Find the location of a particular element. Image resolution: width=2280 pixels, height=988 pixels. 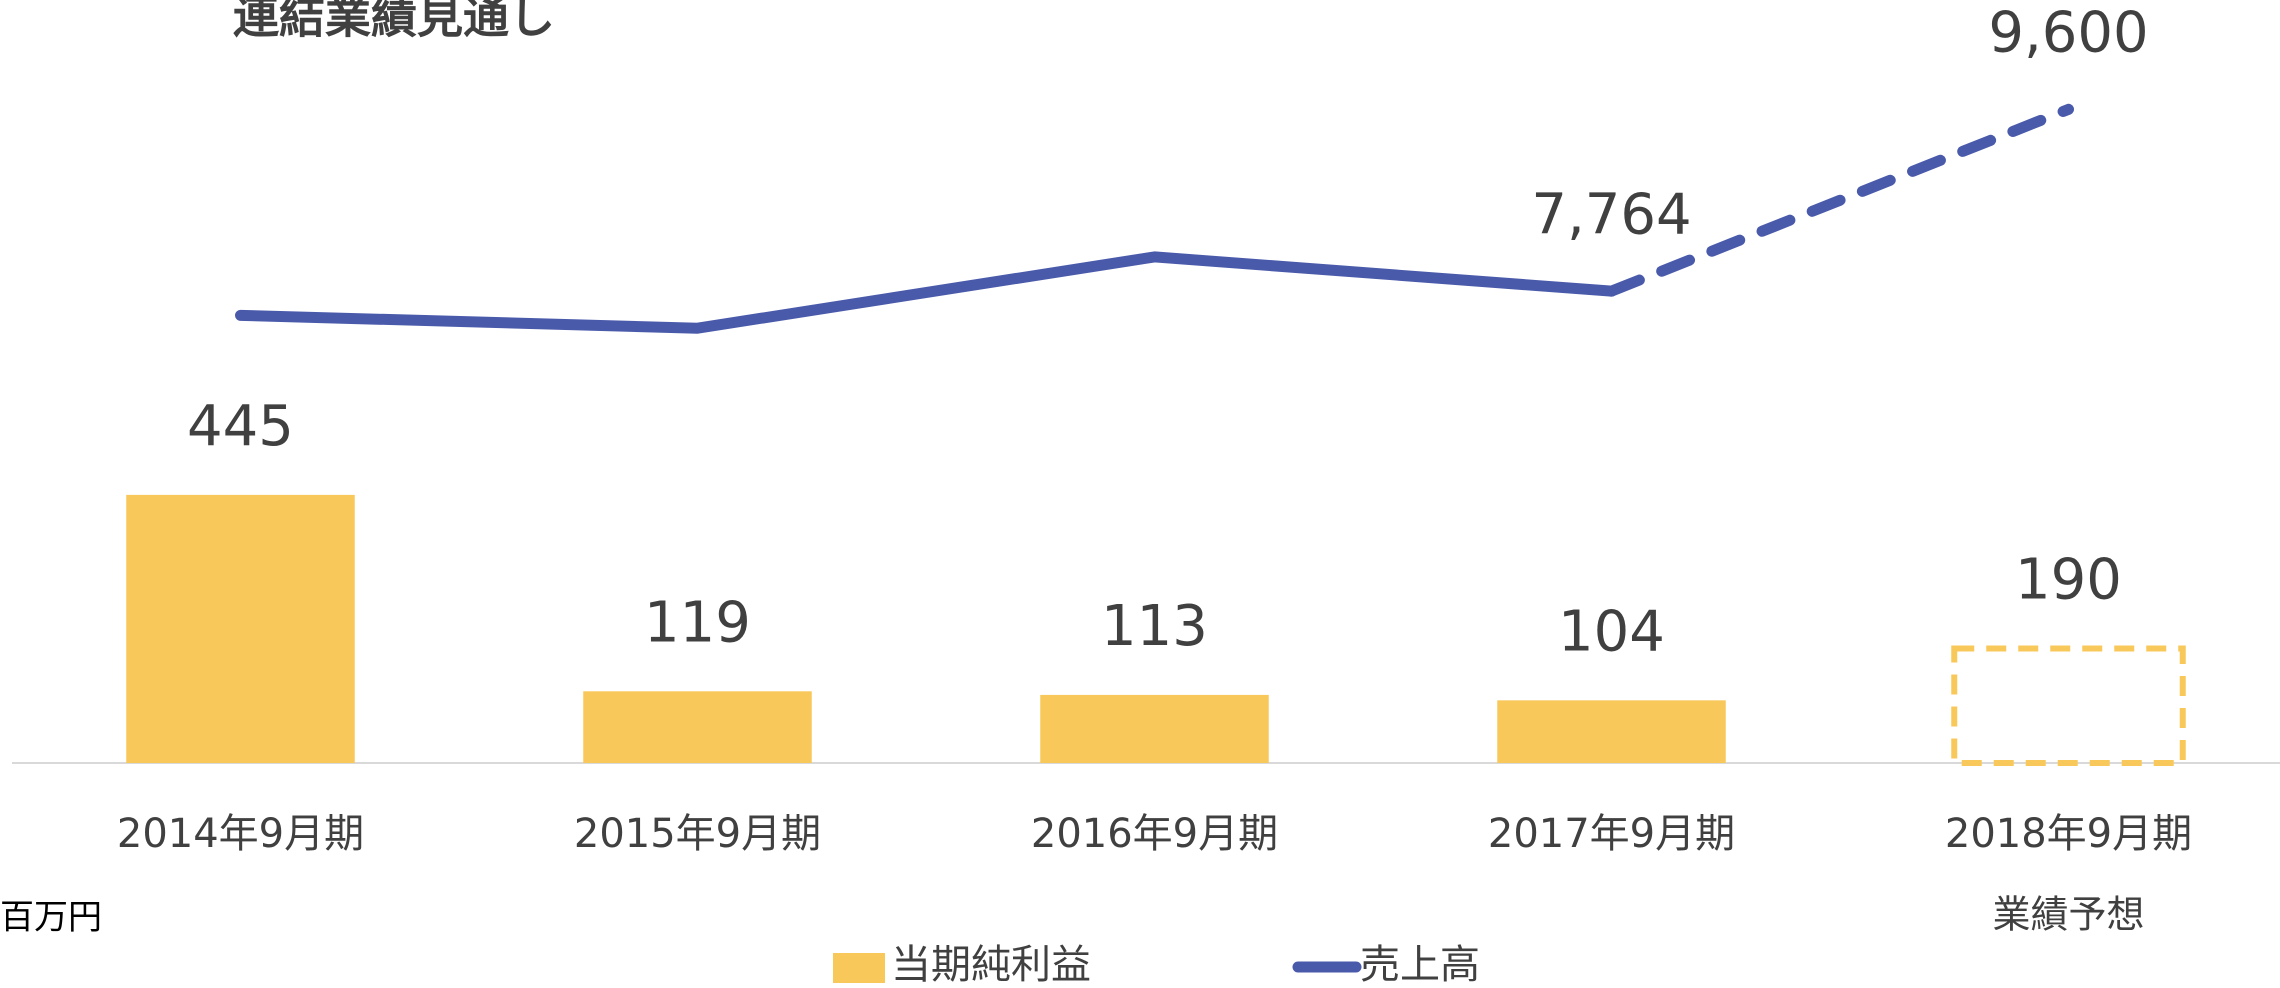

forecast-label: 業績予想 is located at coordinates (2068, 915).